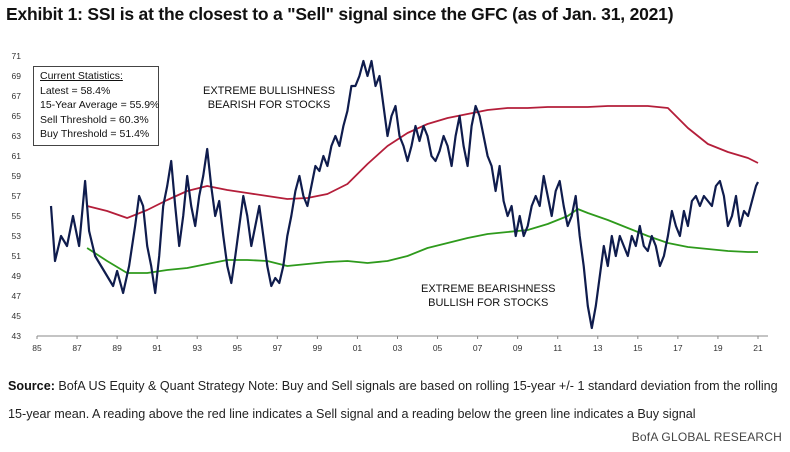 The image size is (790, 452). What do you see at coordinates (100, 105) in the screenshot?
I see `stat-15y-average: 15-Year Average = 55.9%` at bounding box center [100, 105].